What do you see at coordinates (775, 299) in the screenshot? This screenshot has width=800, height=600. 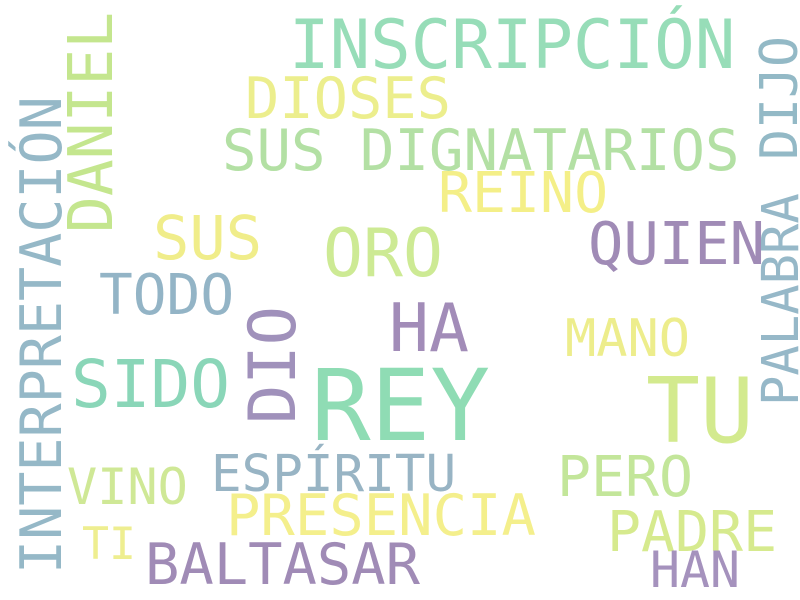 I see `word-palabra: PALABRA` at bounding box center [775, 299].